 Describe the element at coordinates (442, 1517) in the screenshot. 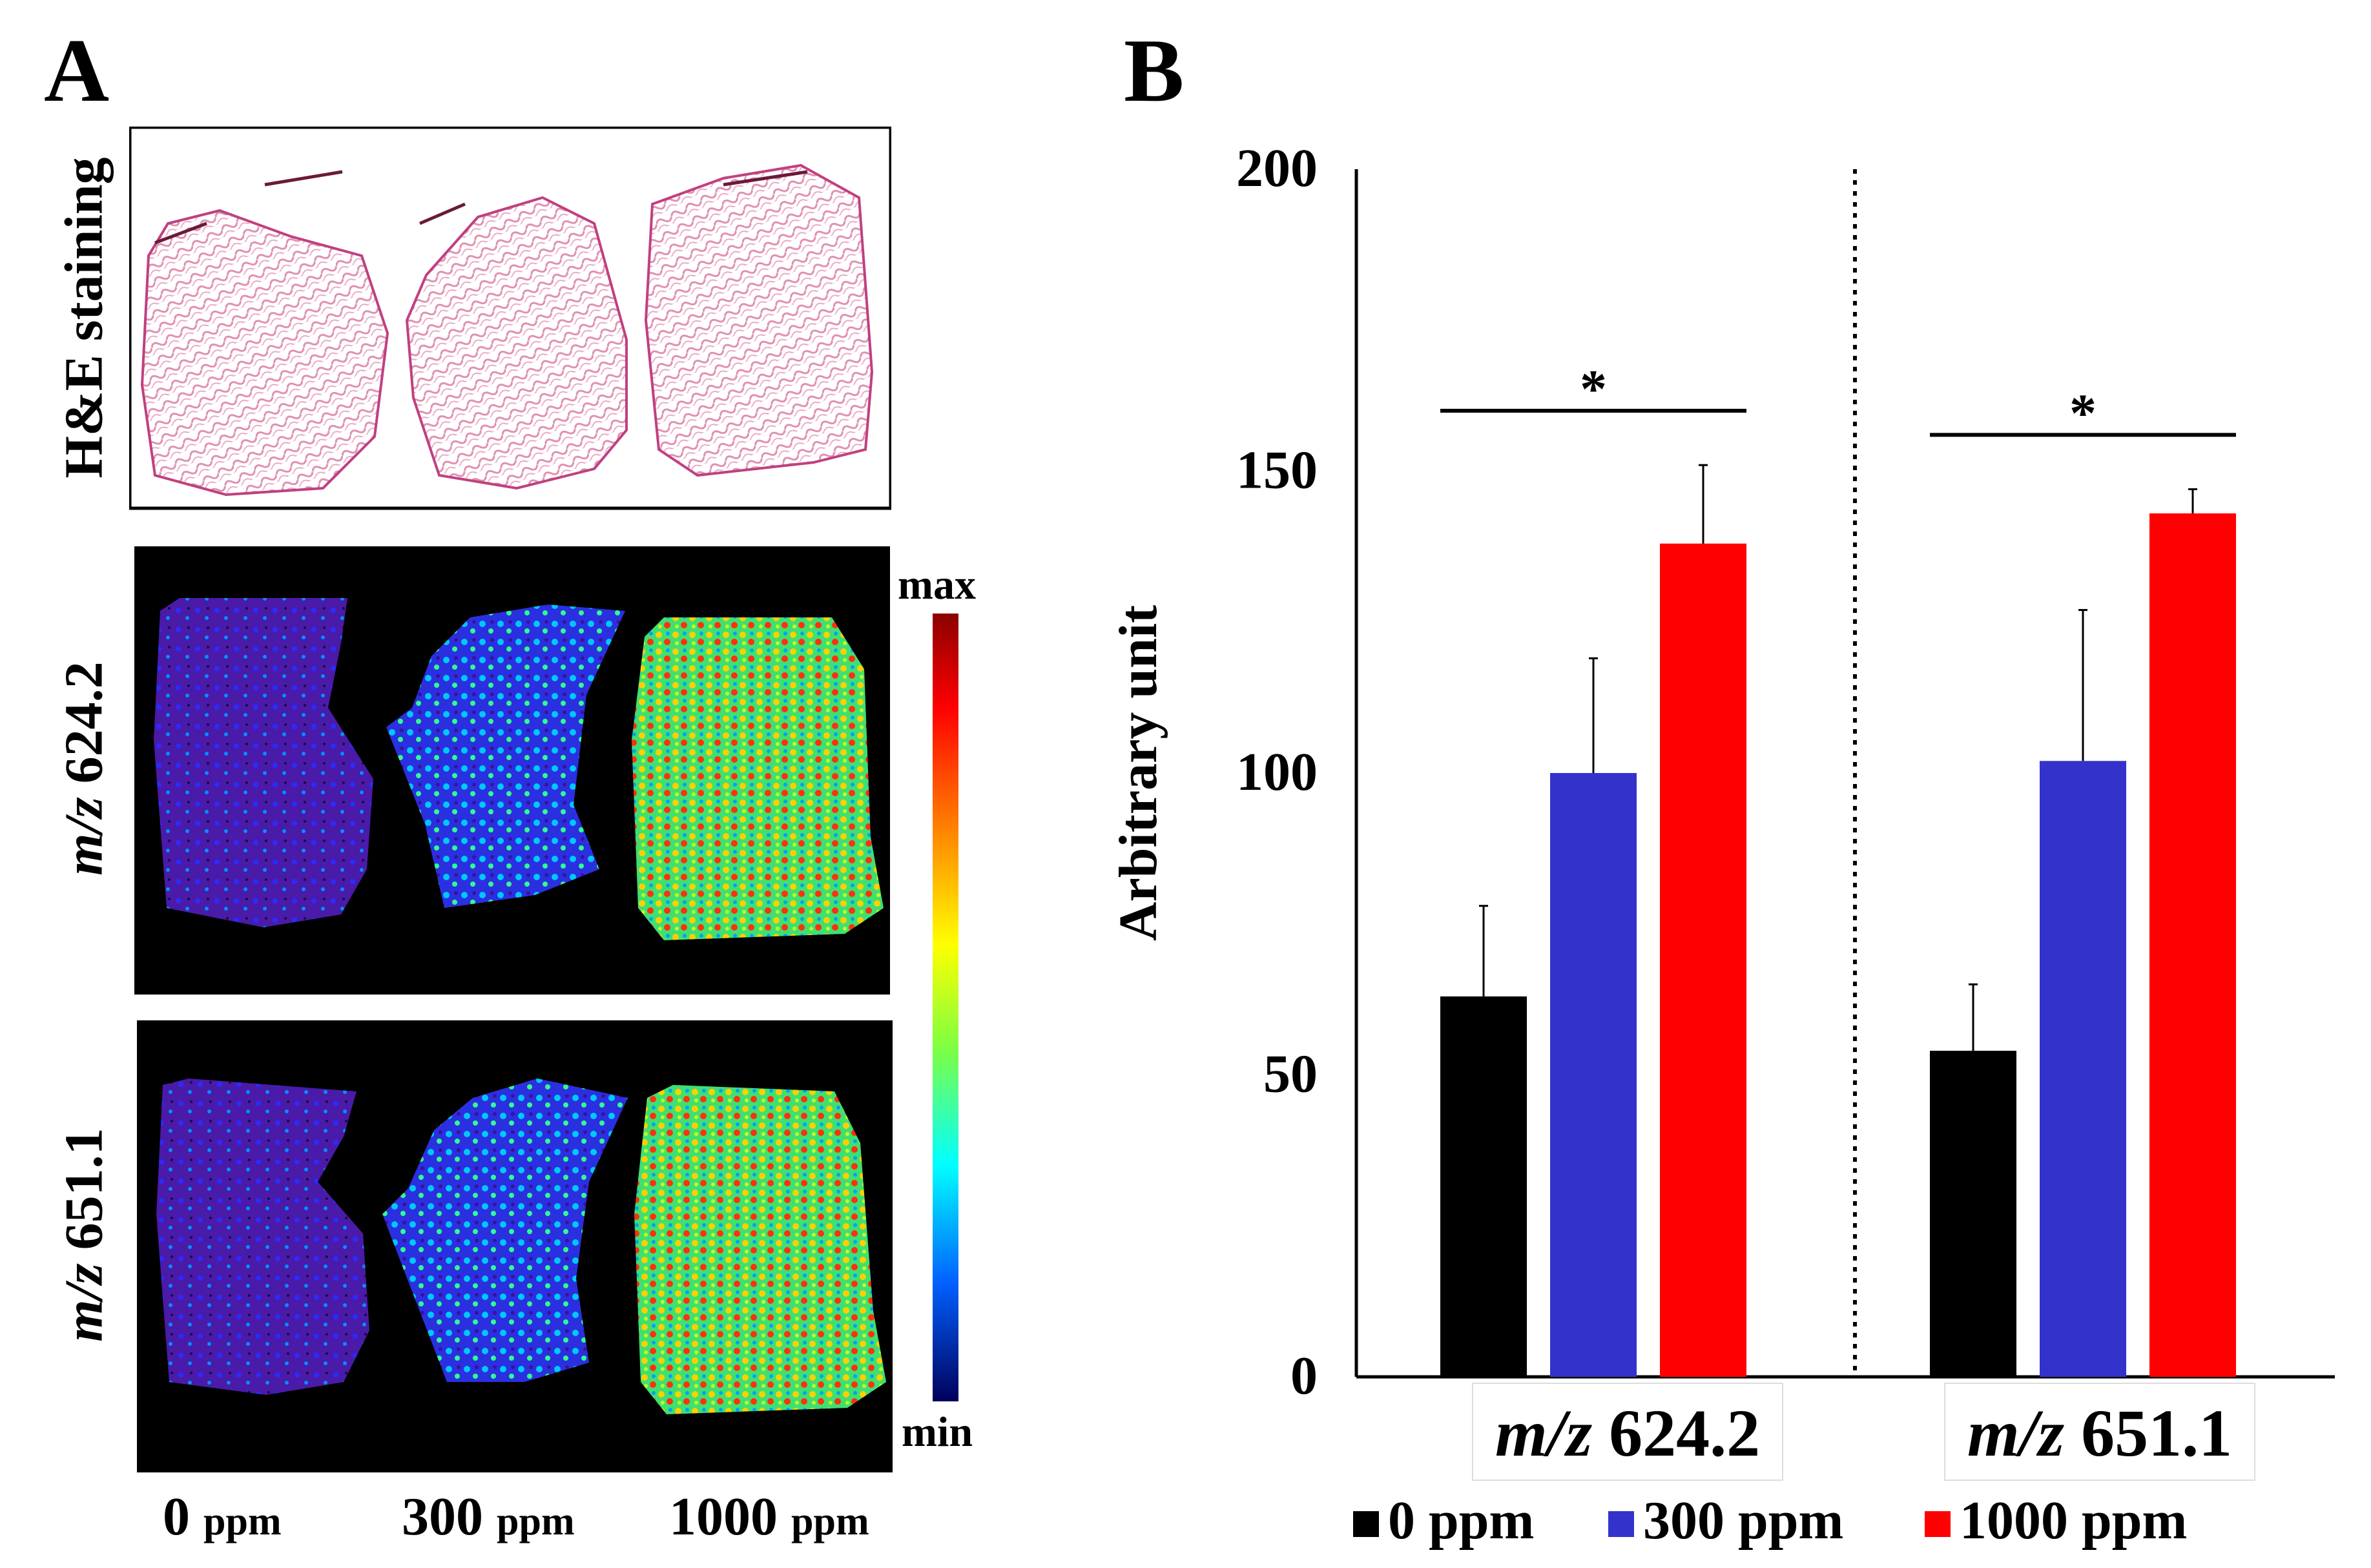

I see `col-label-300ppm-value: 300` at that location.